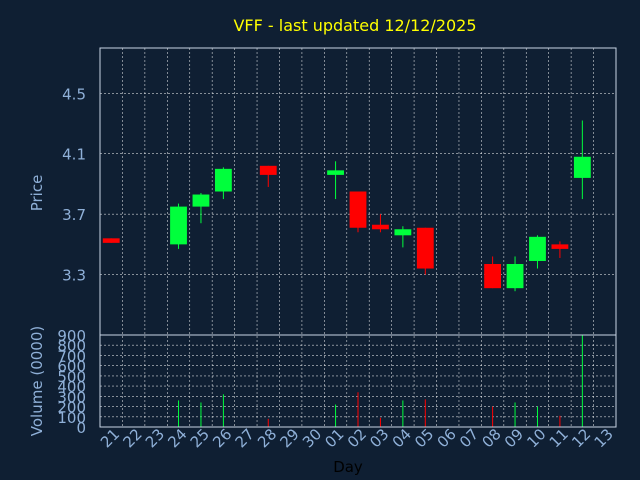 Image resolution: width=640 pixels, height=480 pixels. I want to click on x-axis-label: Day, so click(348, 467).